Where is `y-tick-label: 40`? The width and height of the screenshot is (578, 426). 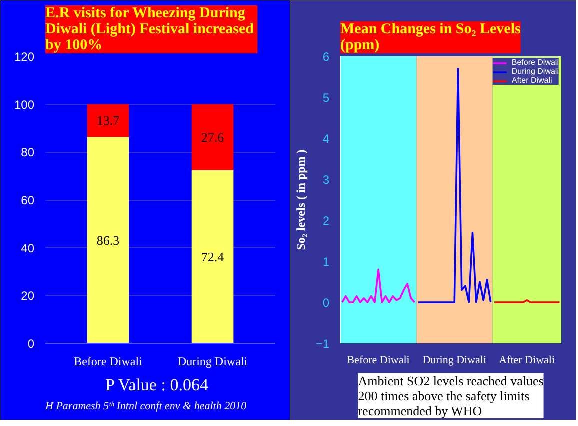
y-tick-label: 40 is located at coordinates (28, 248).